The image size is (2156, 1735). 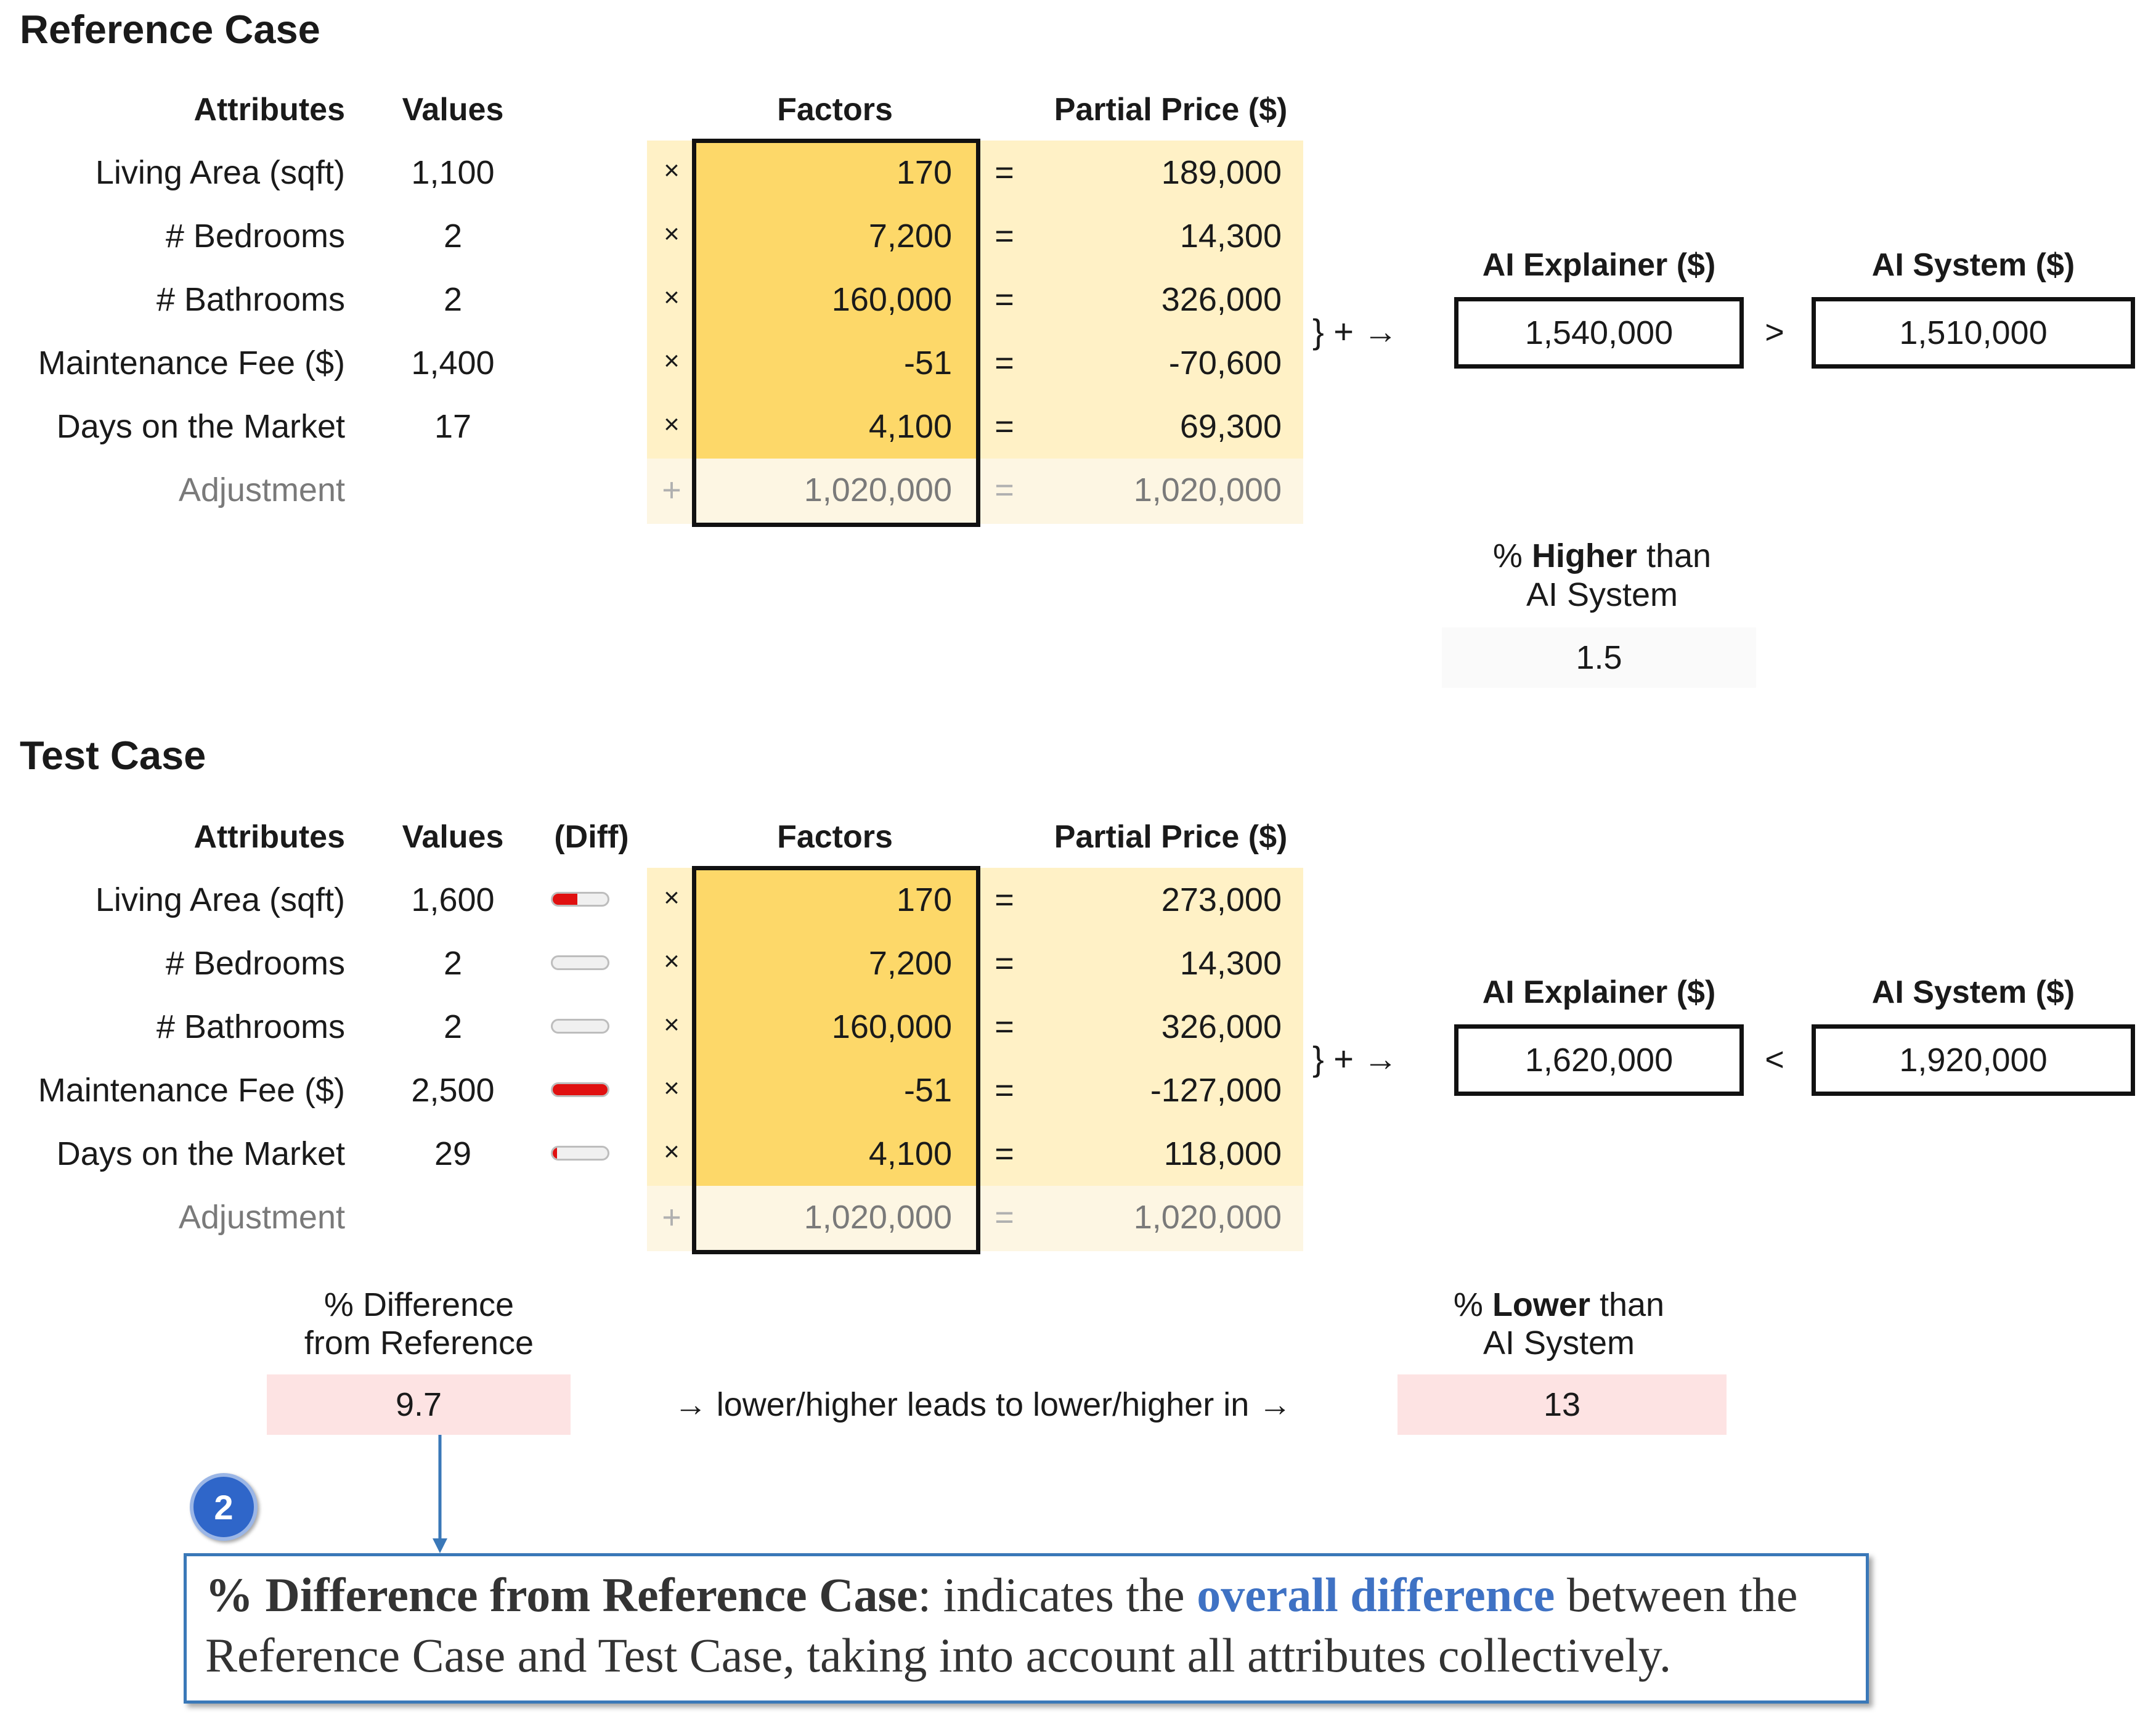 What do you see at coordinates (591, 837) in the screenshot?
I see `test-header-diff: (Diff)` at bounding box center [591, 837].